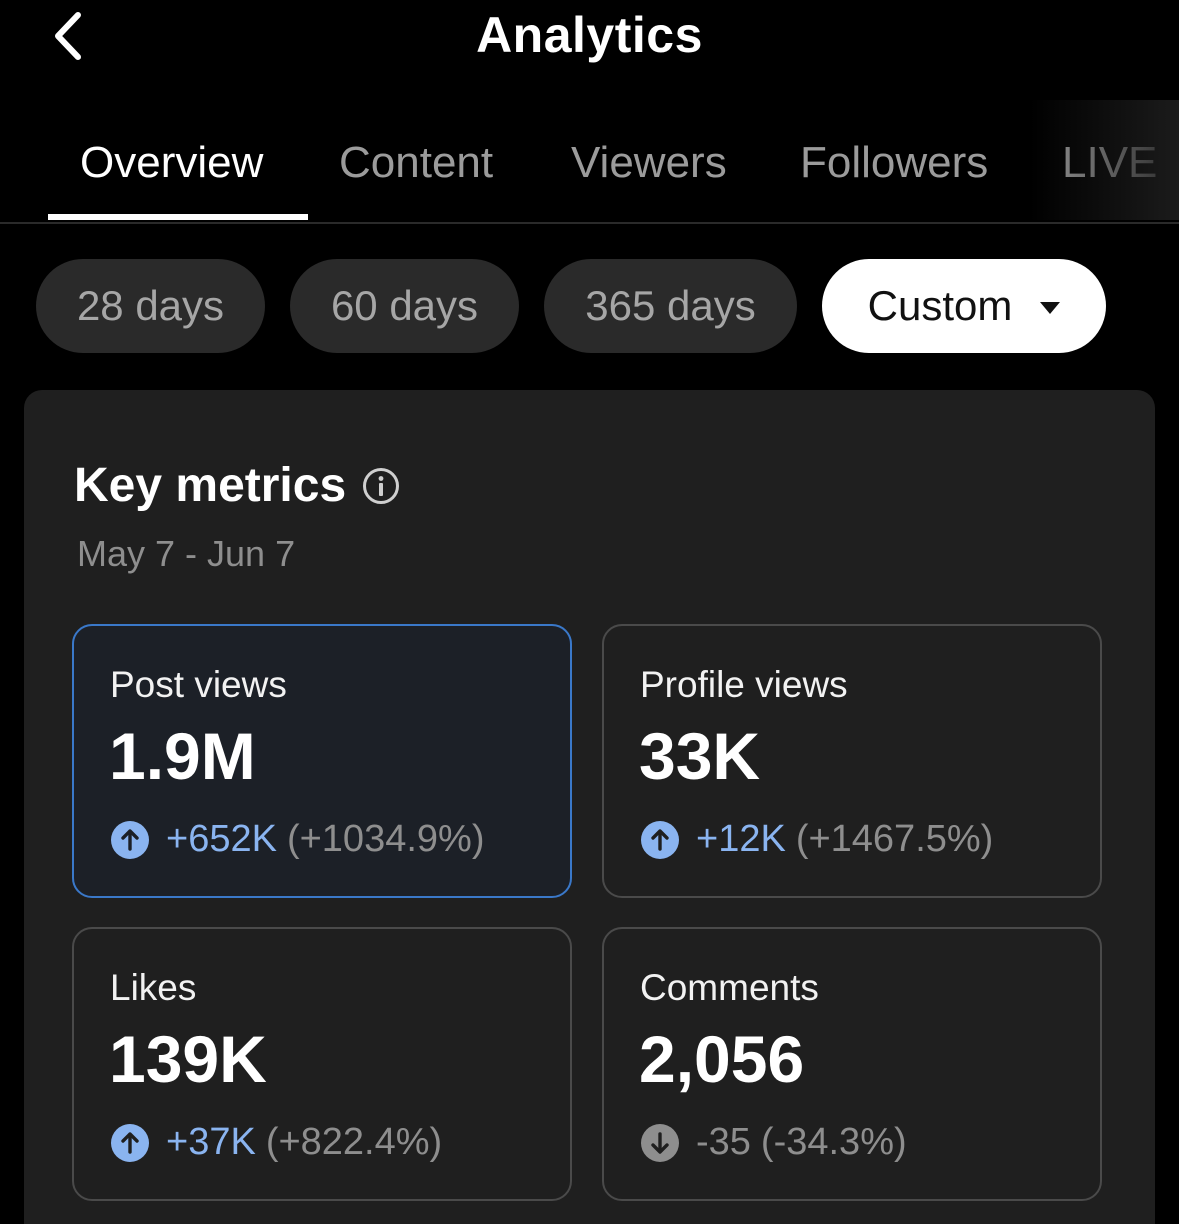 The height and width of the screenshot is (1224, 1179). I want to click on metric-delta: +652K, so click(221, 839).